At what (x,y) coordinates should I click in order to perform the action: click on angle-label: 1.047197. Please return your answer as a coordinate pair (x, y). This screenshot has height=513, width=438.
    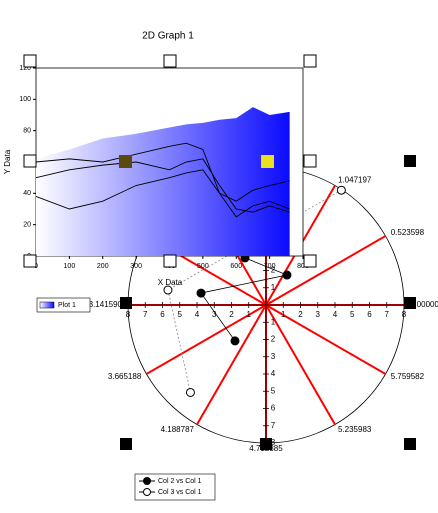
    Looking at the image, I should click on (355, 179).